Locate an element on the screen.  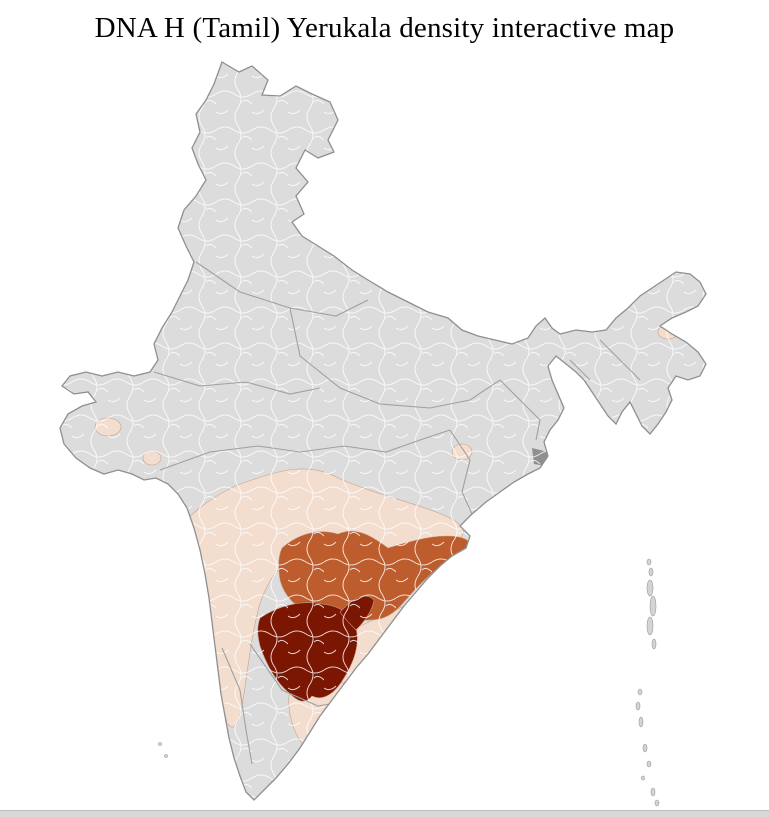
andaman-nicobar-islands is located at coordinates (647, 682).